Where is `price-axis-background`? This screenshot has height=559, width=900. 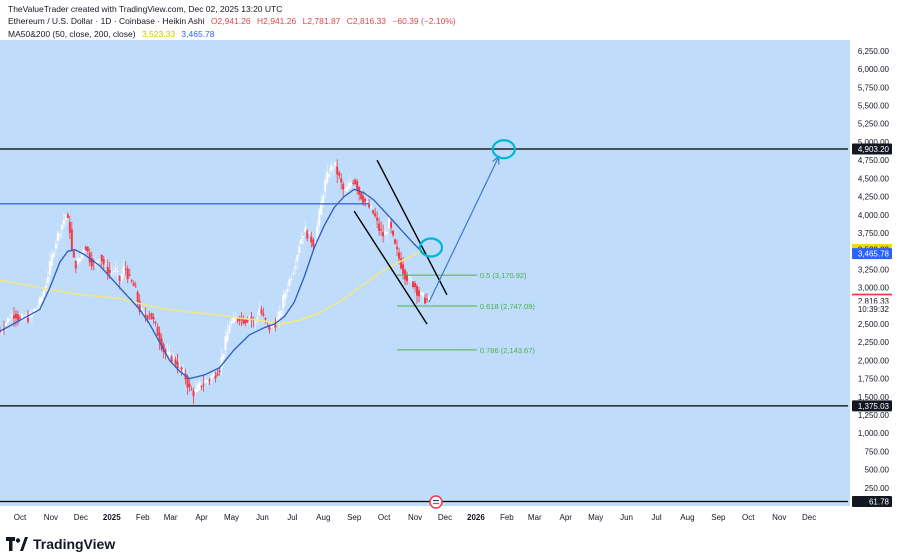 price-axis-background is located at coordinates (875, 283).